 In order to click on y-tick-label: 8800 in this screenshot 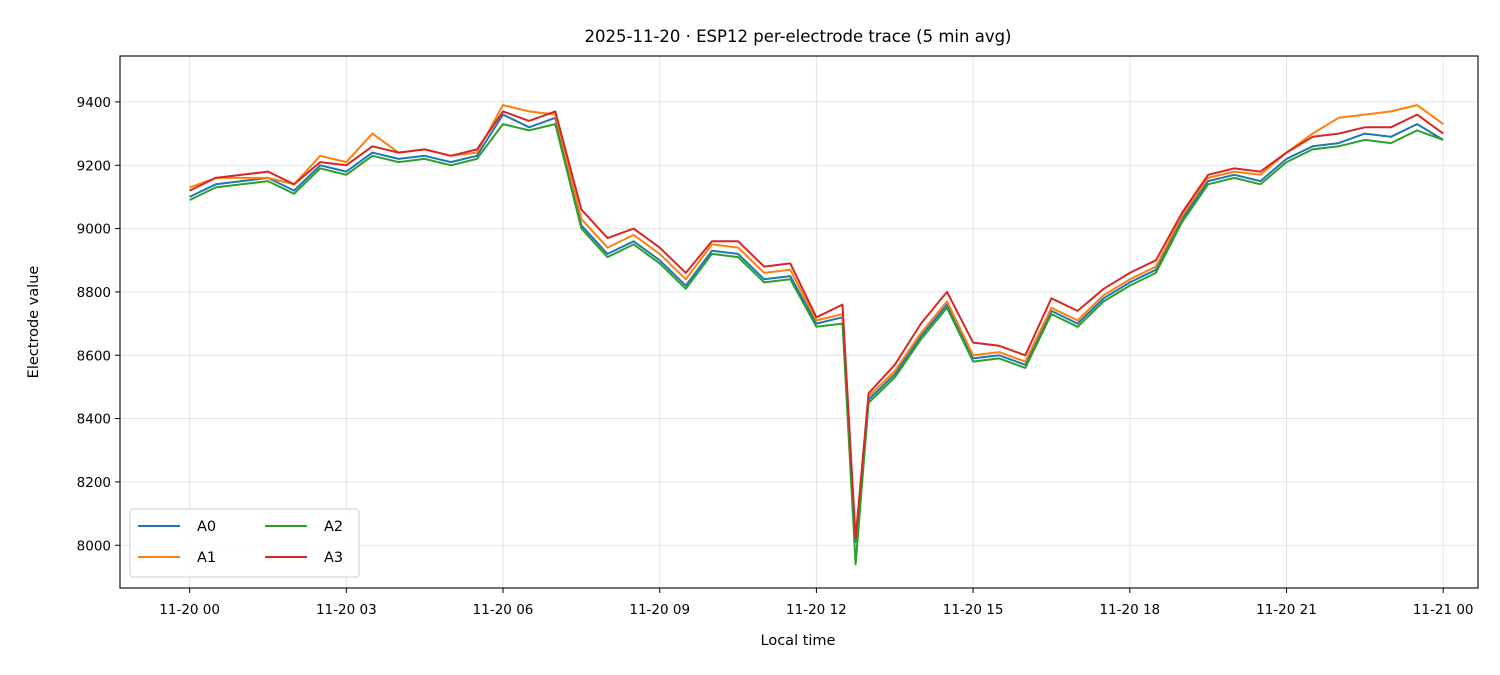, I will do `click(94, 293)`.